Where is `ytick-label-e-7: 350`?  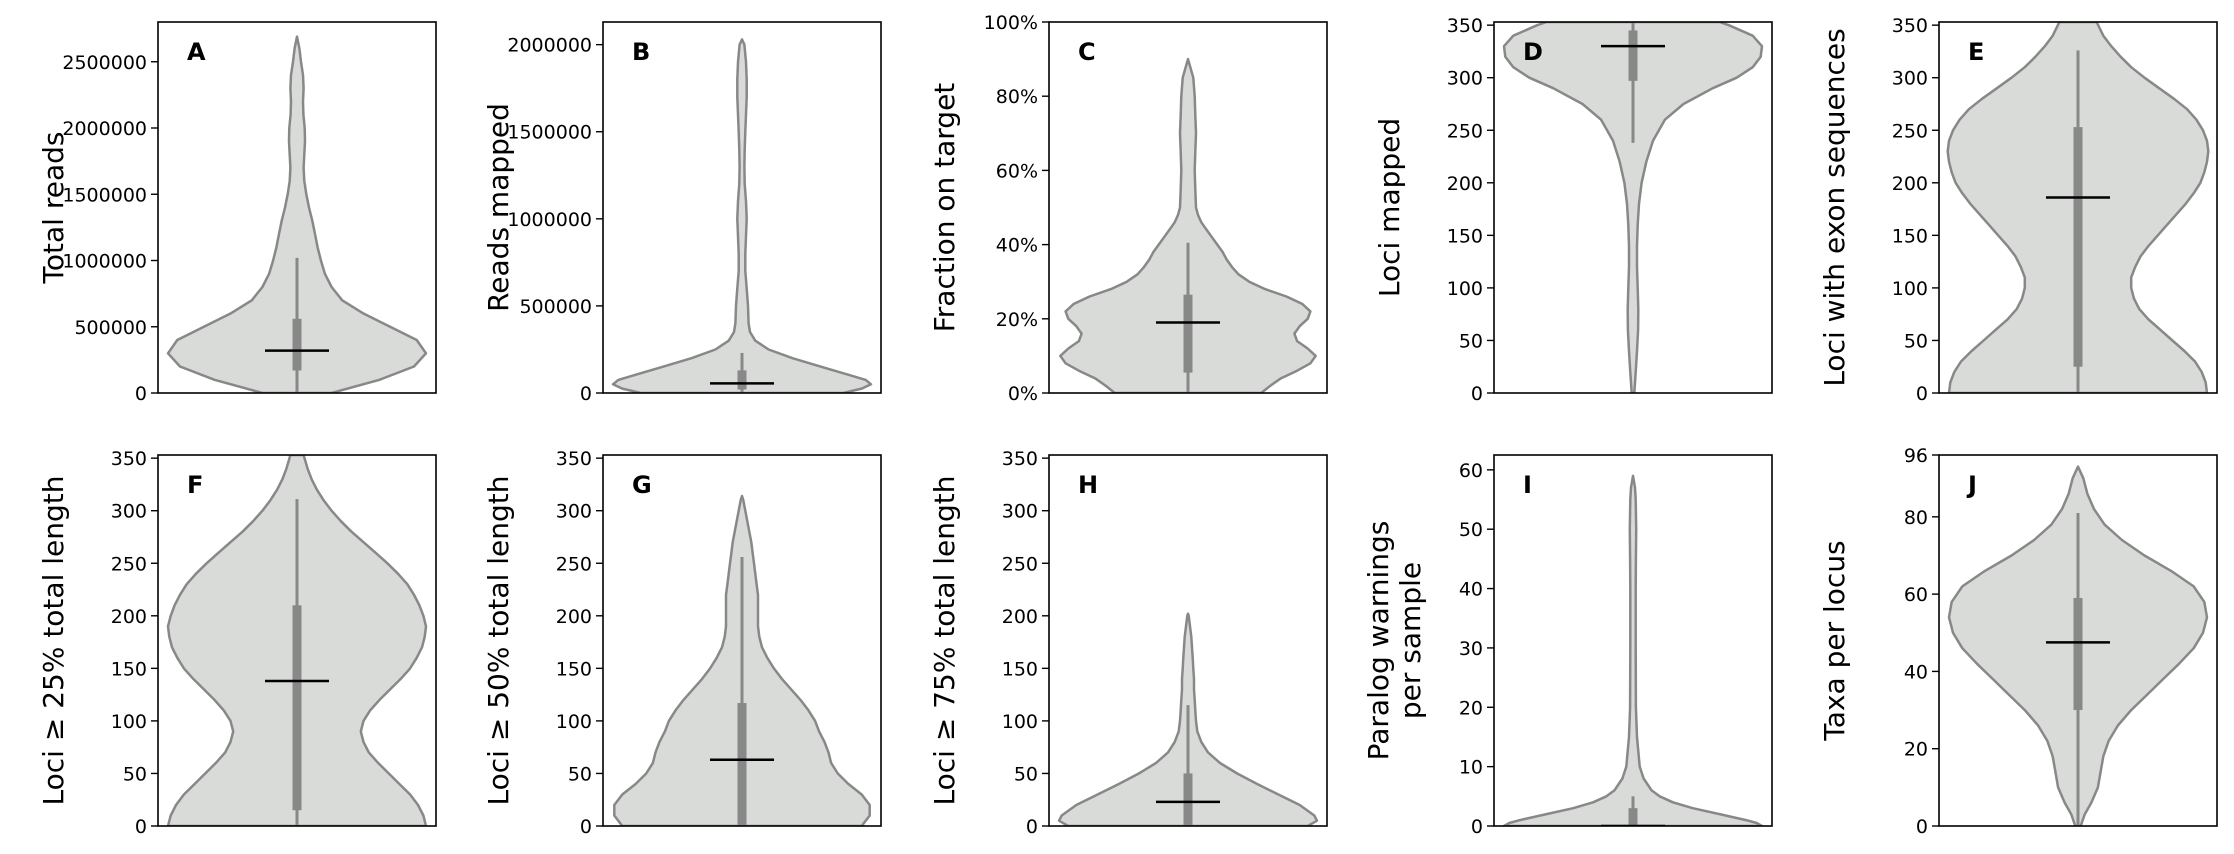 ytick-label-e-7: 350 is located at coordinates (1910, 26).